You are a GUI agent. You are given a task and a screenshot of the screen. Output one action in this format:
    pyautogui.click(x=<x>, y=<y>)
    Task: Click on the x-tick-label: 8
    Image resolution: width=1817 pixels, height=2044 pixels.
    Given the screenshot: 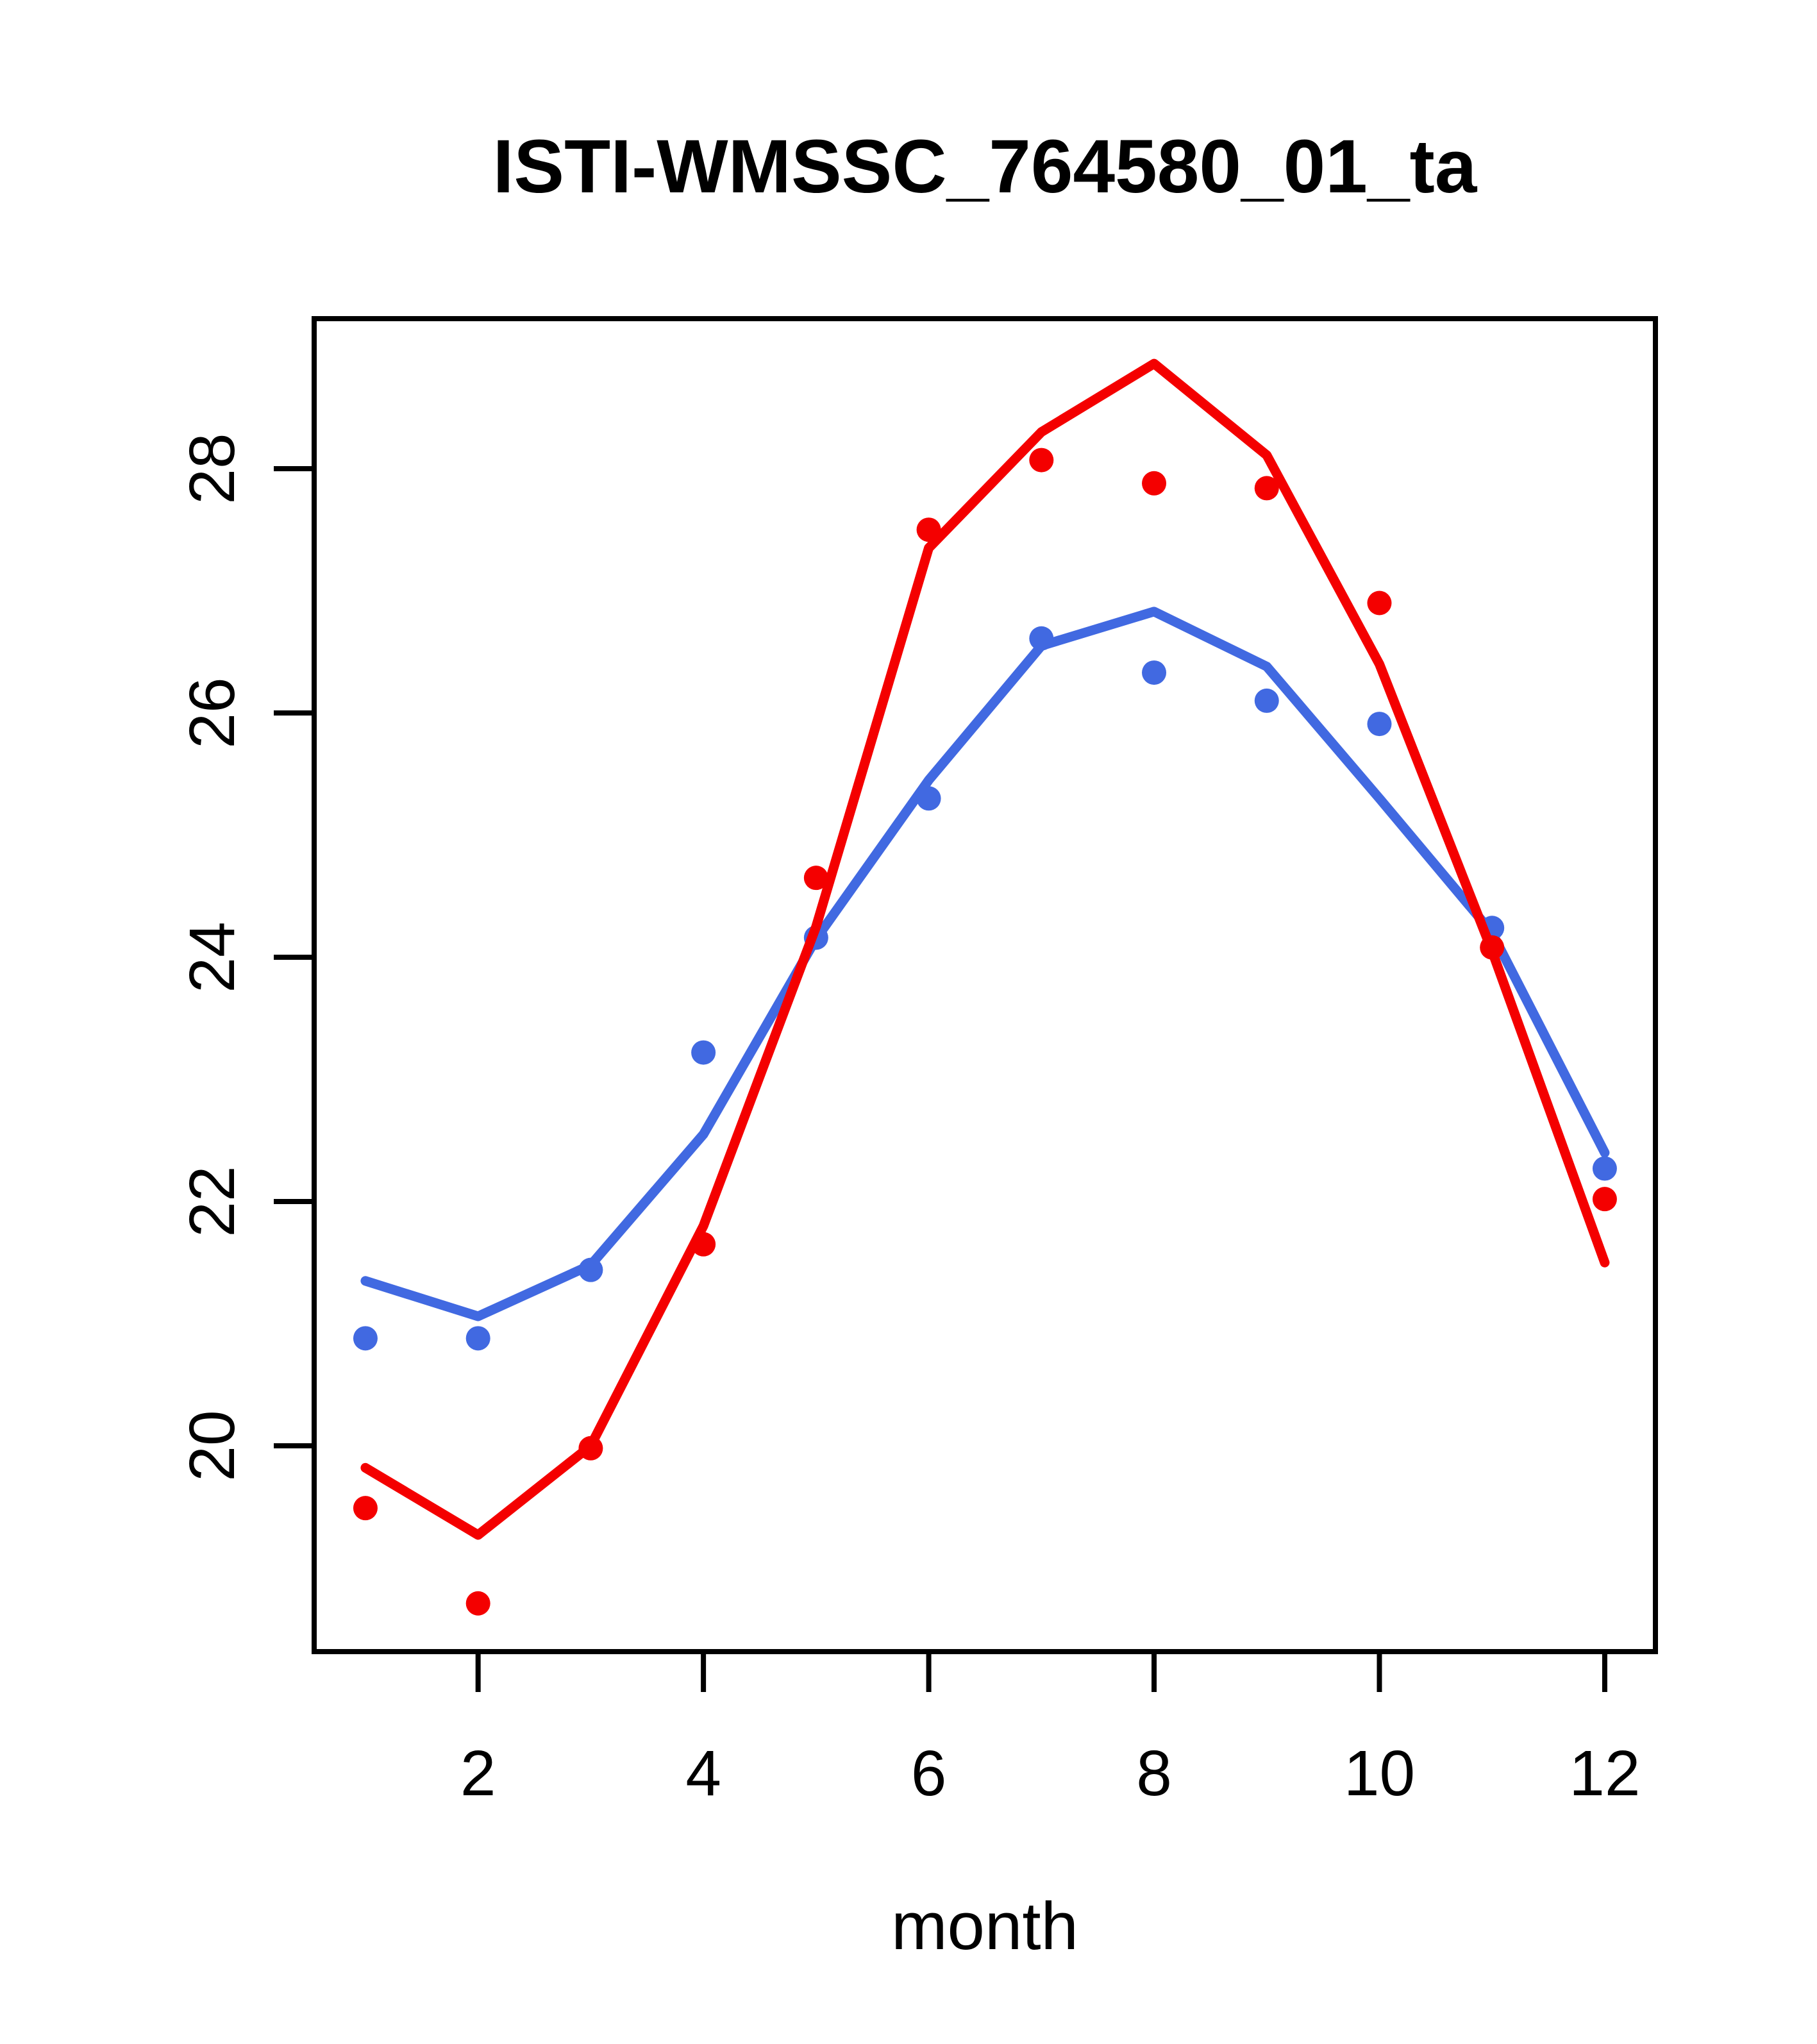 What is the action you would take?
    pyautogui.click(x=1154, y=1774)
    